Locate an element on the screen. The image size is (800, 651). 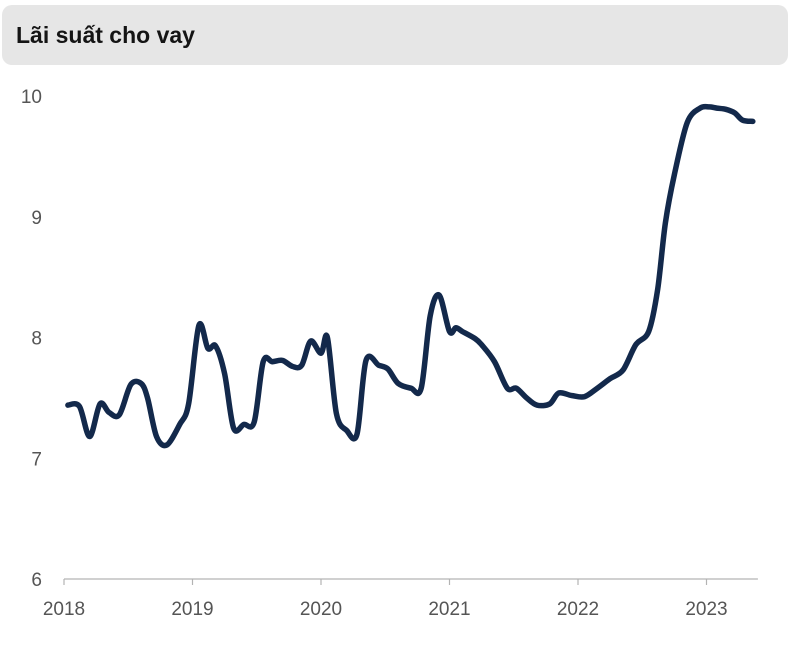
x-tick-label: 2020 is located at coordinates (321, 609).